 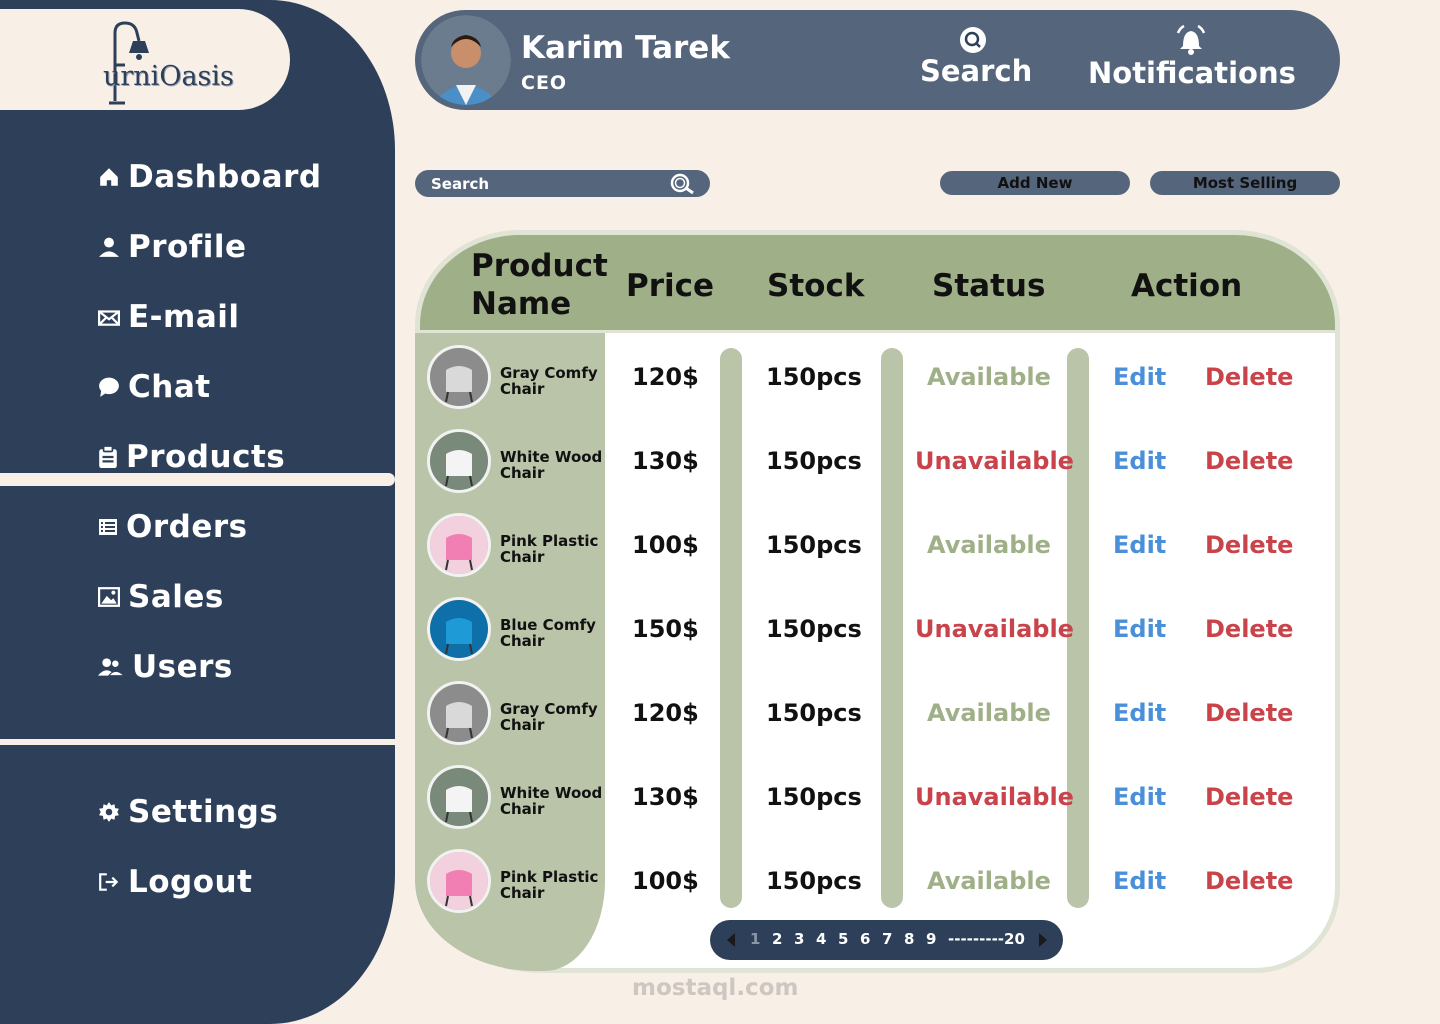 I want to click on logo-text: urniOasis, so click(x=168, y=76).